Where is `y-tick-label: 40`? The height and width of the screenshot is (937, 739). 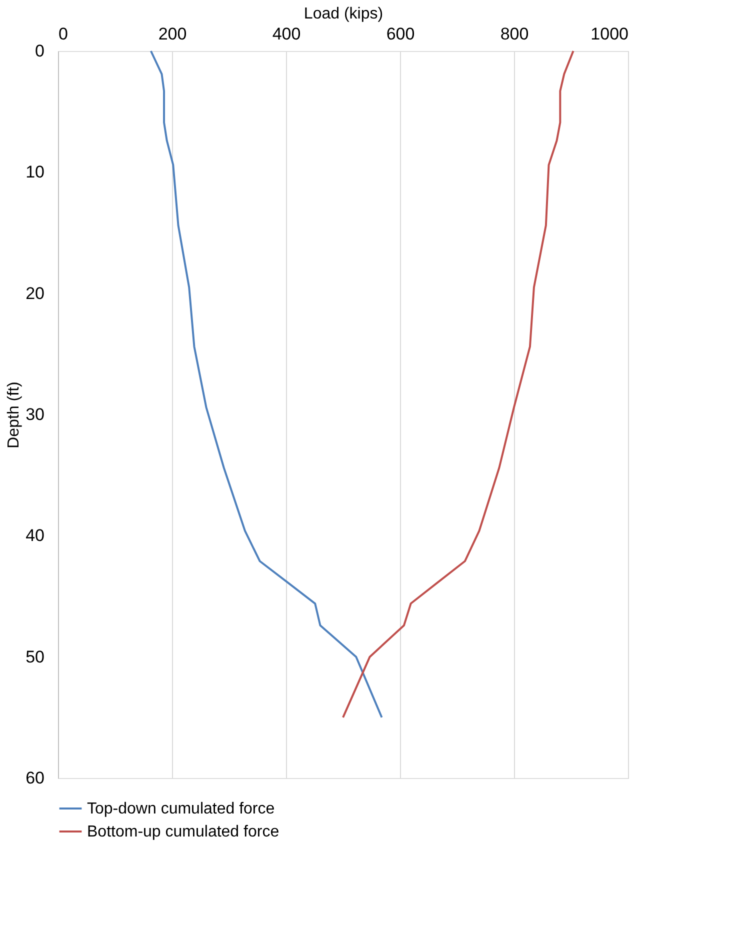
y-tick-label: 40 is located at coordinates (35, 536).